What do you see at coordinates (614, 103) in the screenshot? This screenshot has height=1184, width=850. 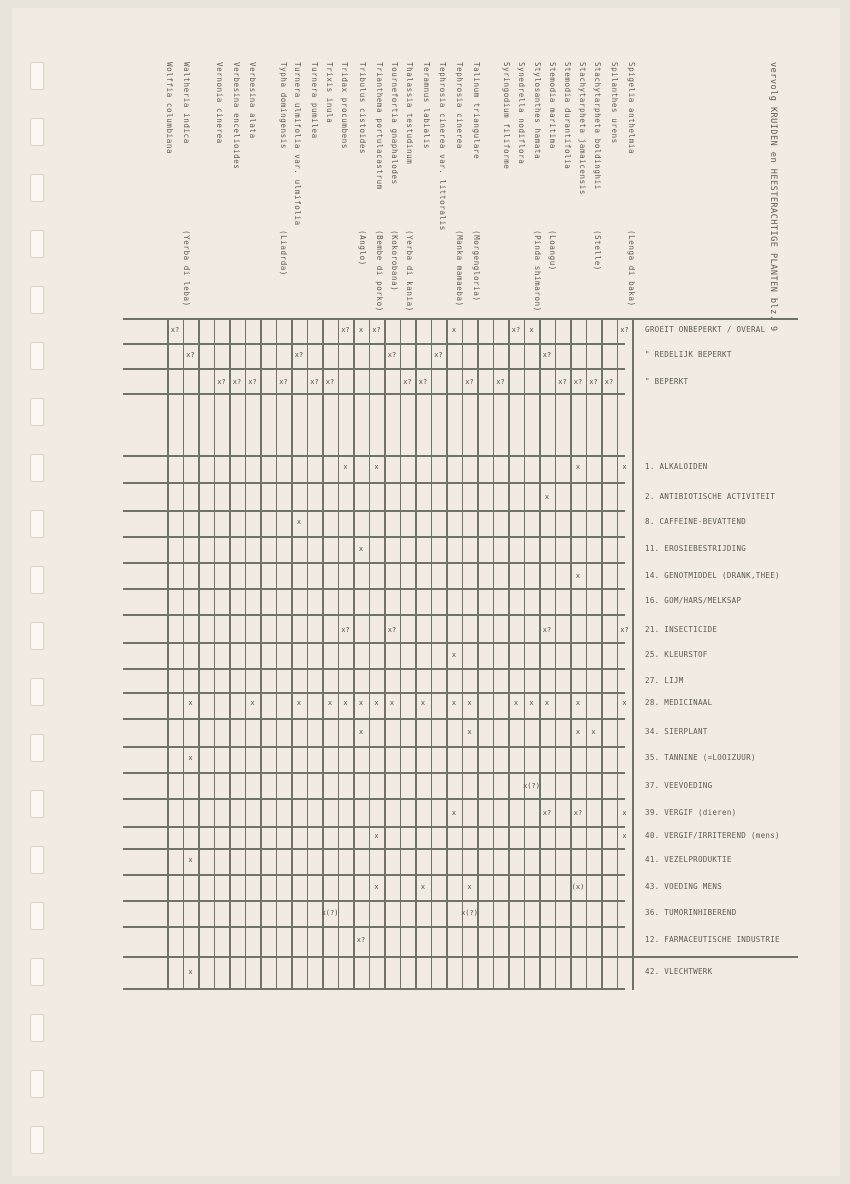 I see `plant-name: Spilanthes urens` at bounding box center [614, 103].